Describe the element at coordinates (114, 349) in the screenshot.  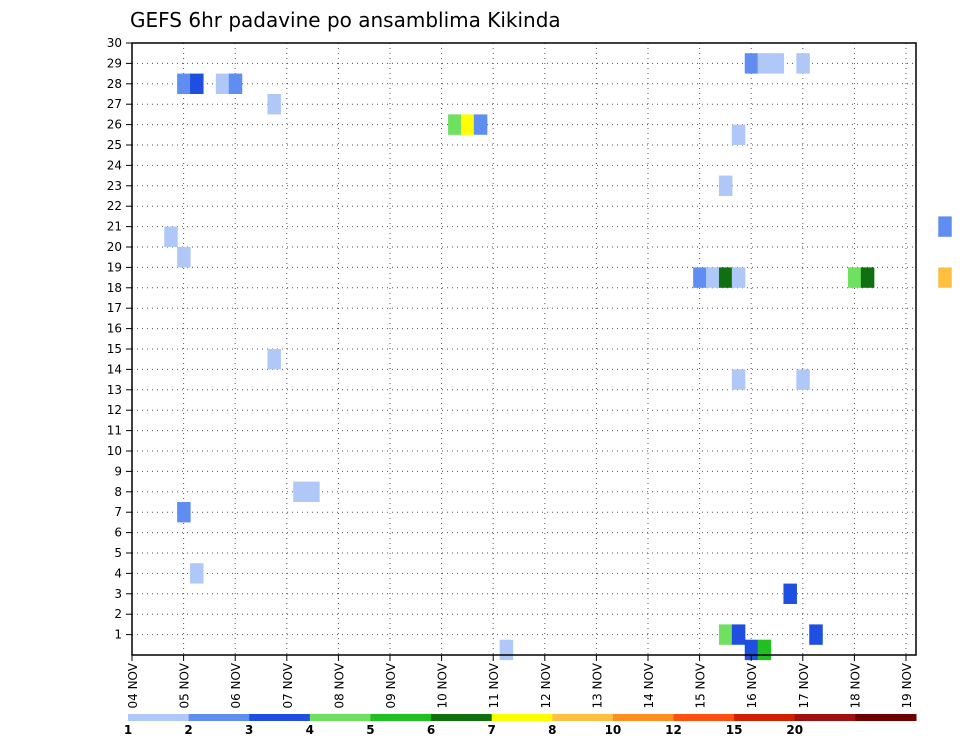
I see `y-tick-label: 15` at that location.